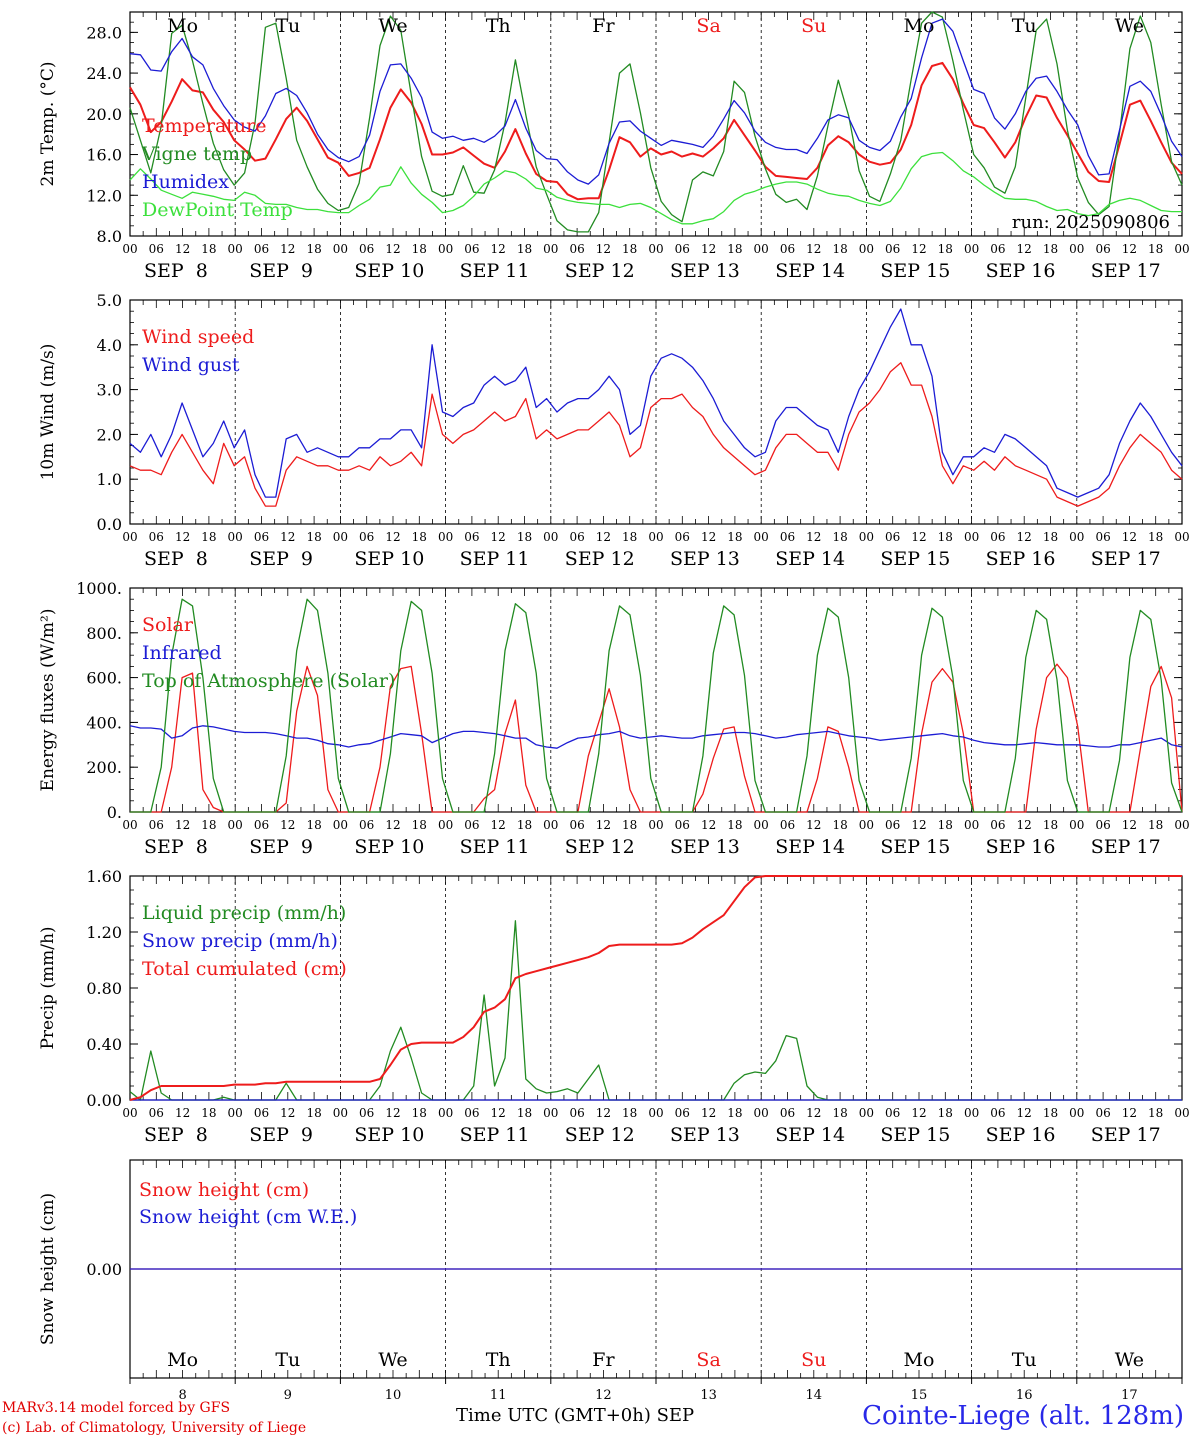  What do you see at coordinates (104, 988) in the screenshot?
I see `y-tick-label: 0.80` at bounding box center [104, 988].